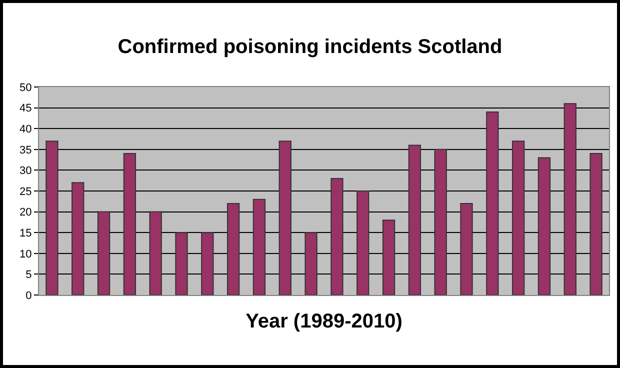  What do you see at coordinates (29, 275) in the screenshot?
I see `y-tick-label: 5` at bounding box center [29, 275].